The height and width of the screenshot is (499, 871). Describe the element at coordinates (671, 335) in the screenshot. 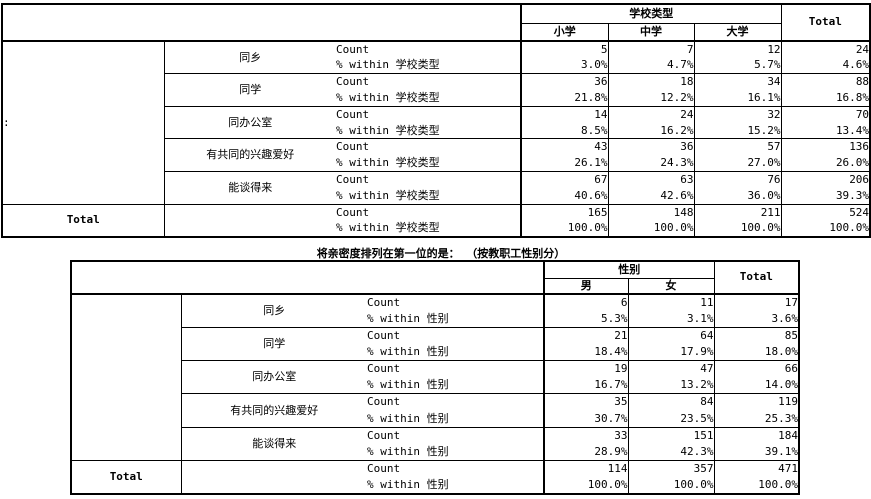

I see `count-value: 64` at that location.